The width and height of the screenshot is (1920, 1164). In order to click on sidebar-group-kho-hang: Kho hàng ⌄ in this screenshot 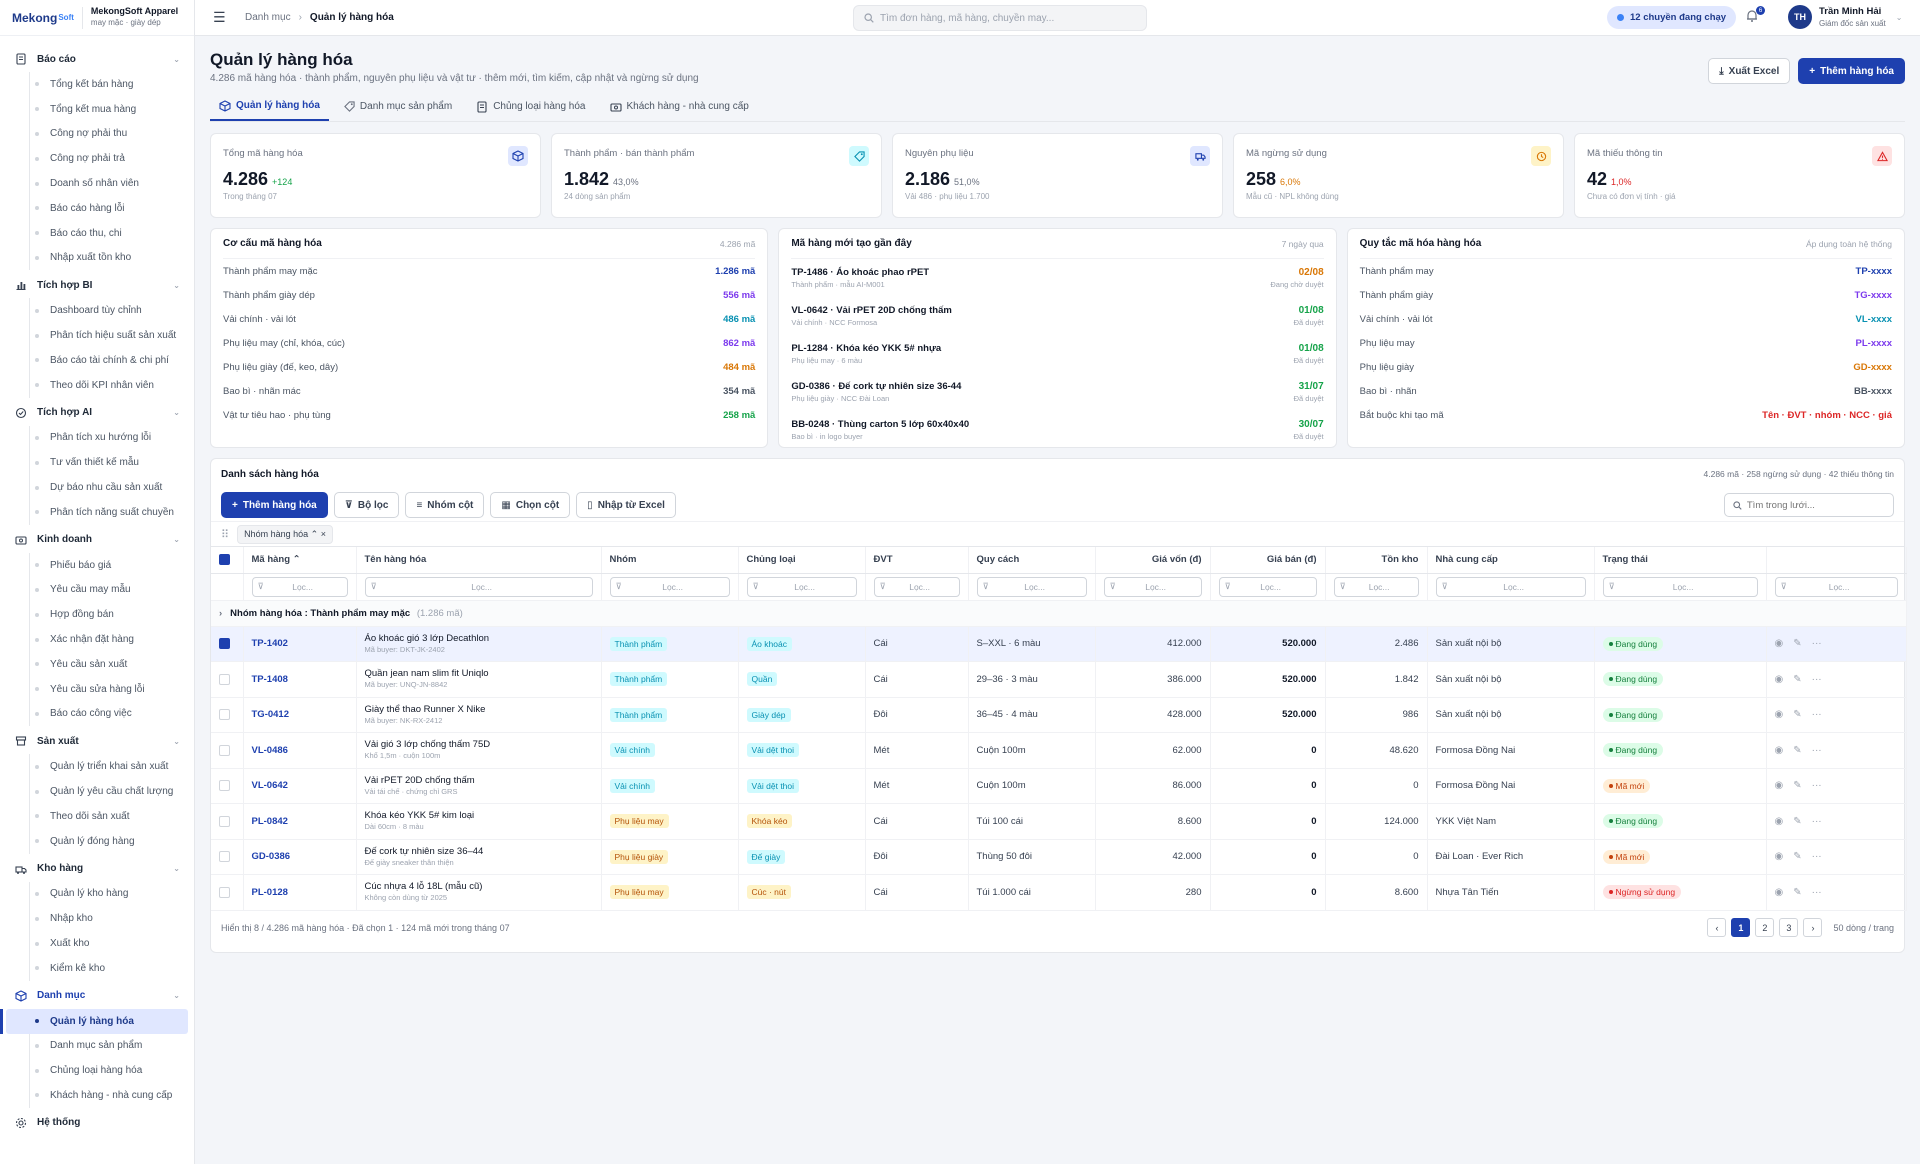, I will do `click(97, 869)`.